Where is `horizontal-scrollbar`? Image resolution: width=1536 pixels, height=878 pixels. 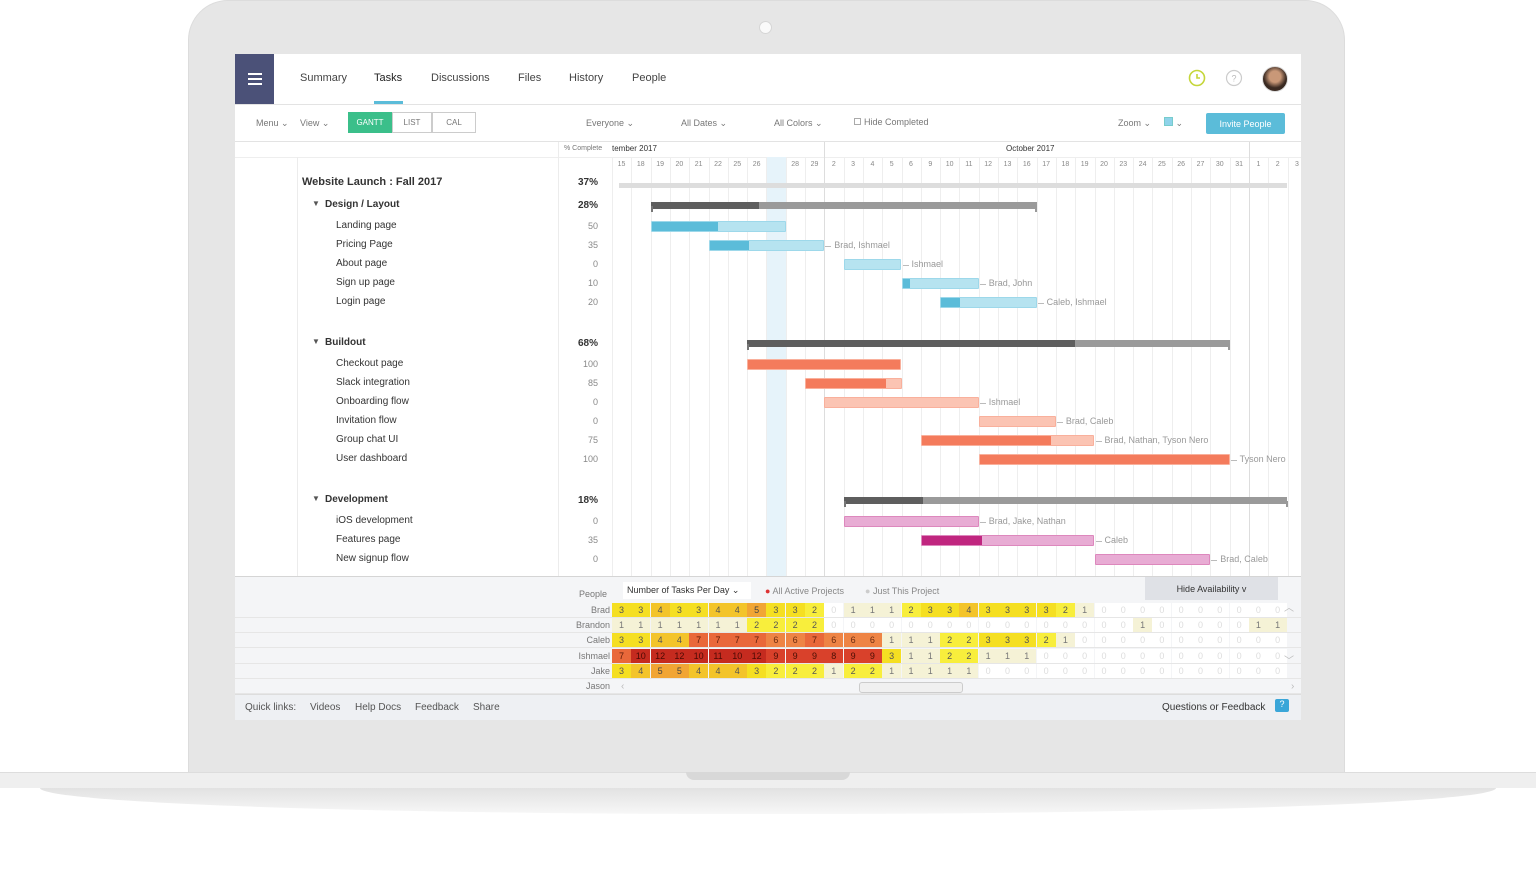 horizontal-scrollbar is located at coordinates (911, 687).